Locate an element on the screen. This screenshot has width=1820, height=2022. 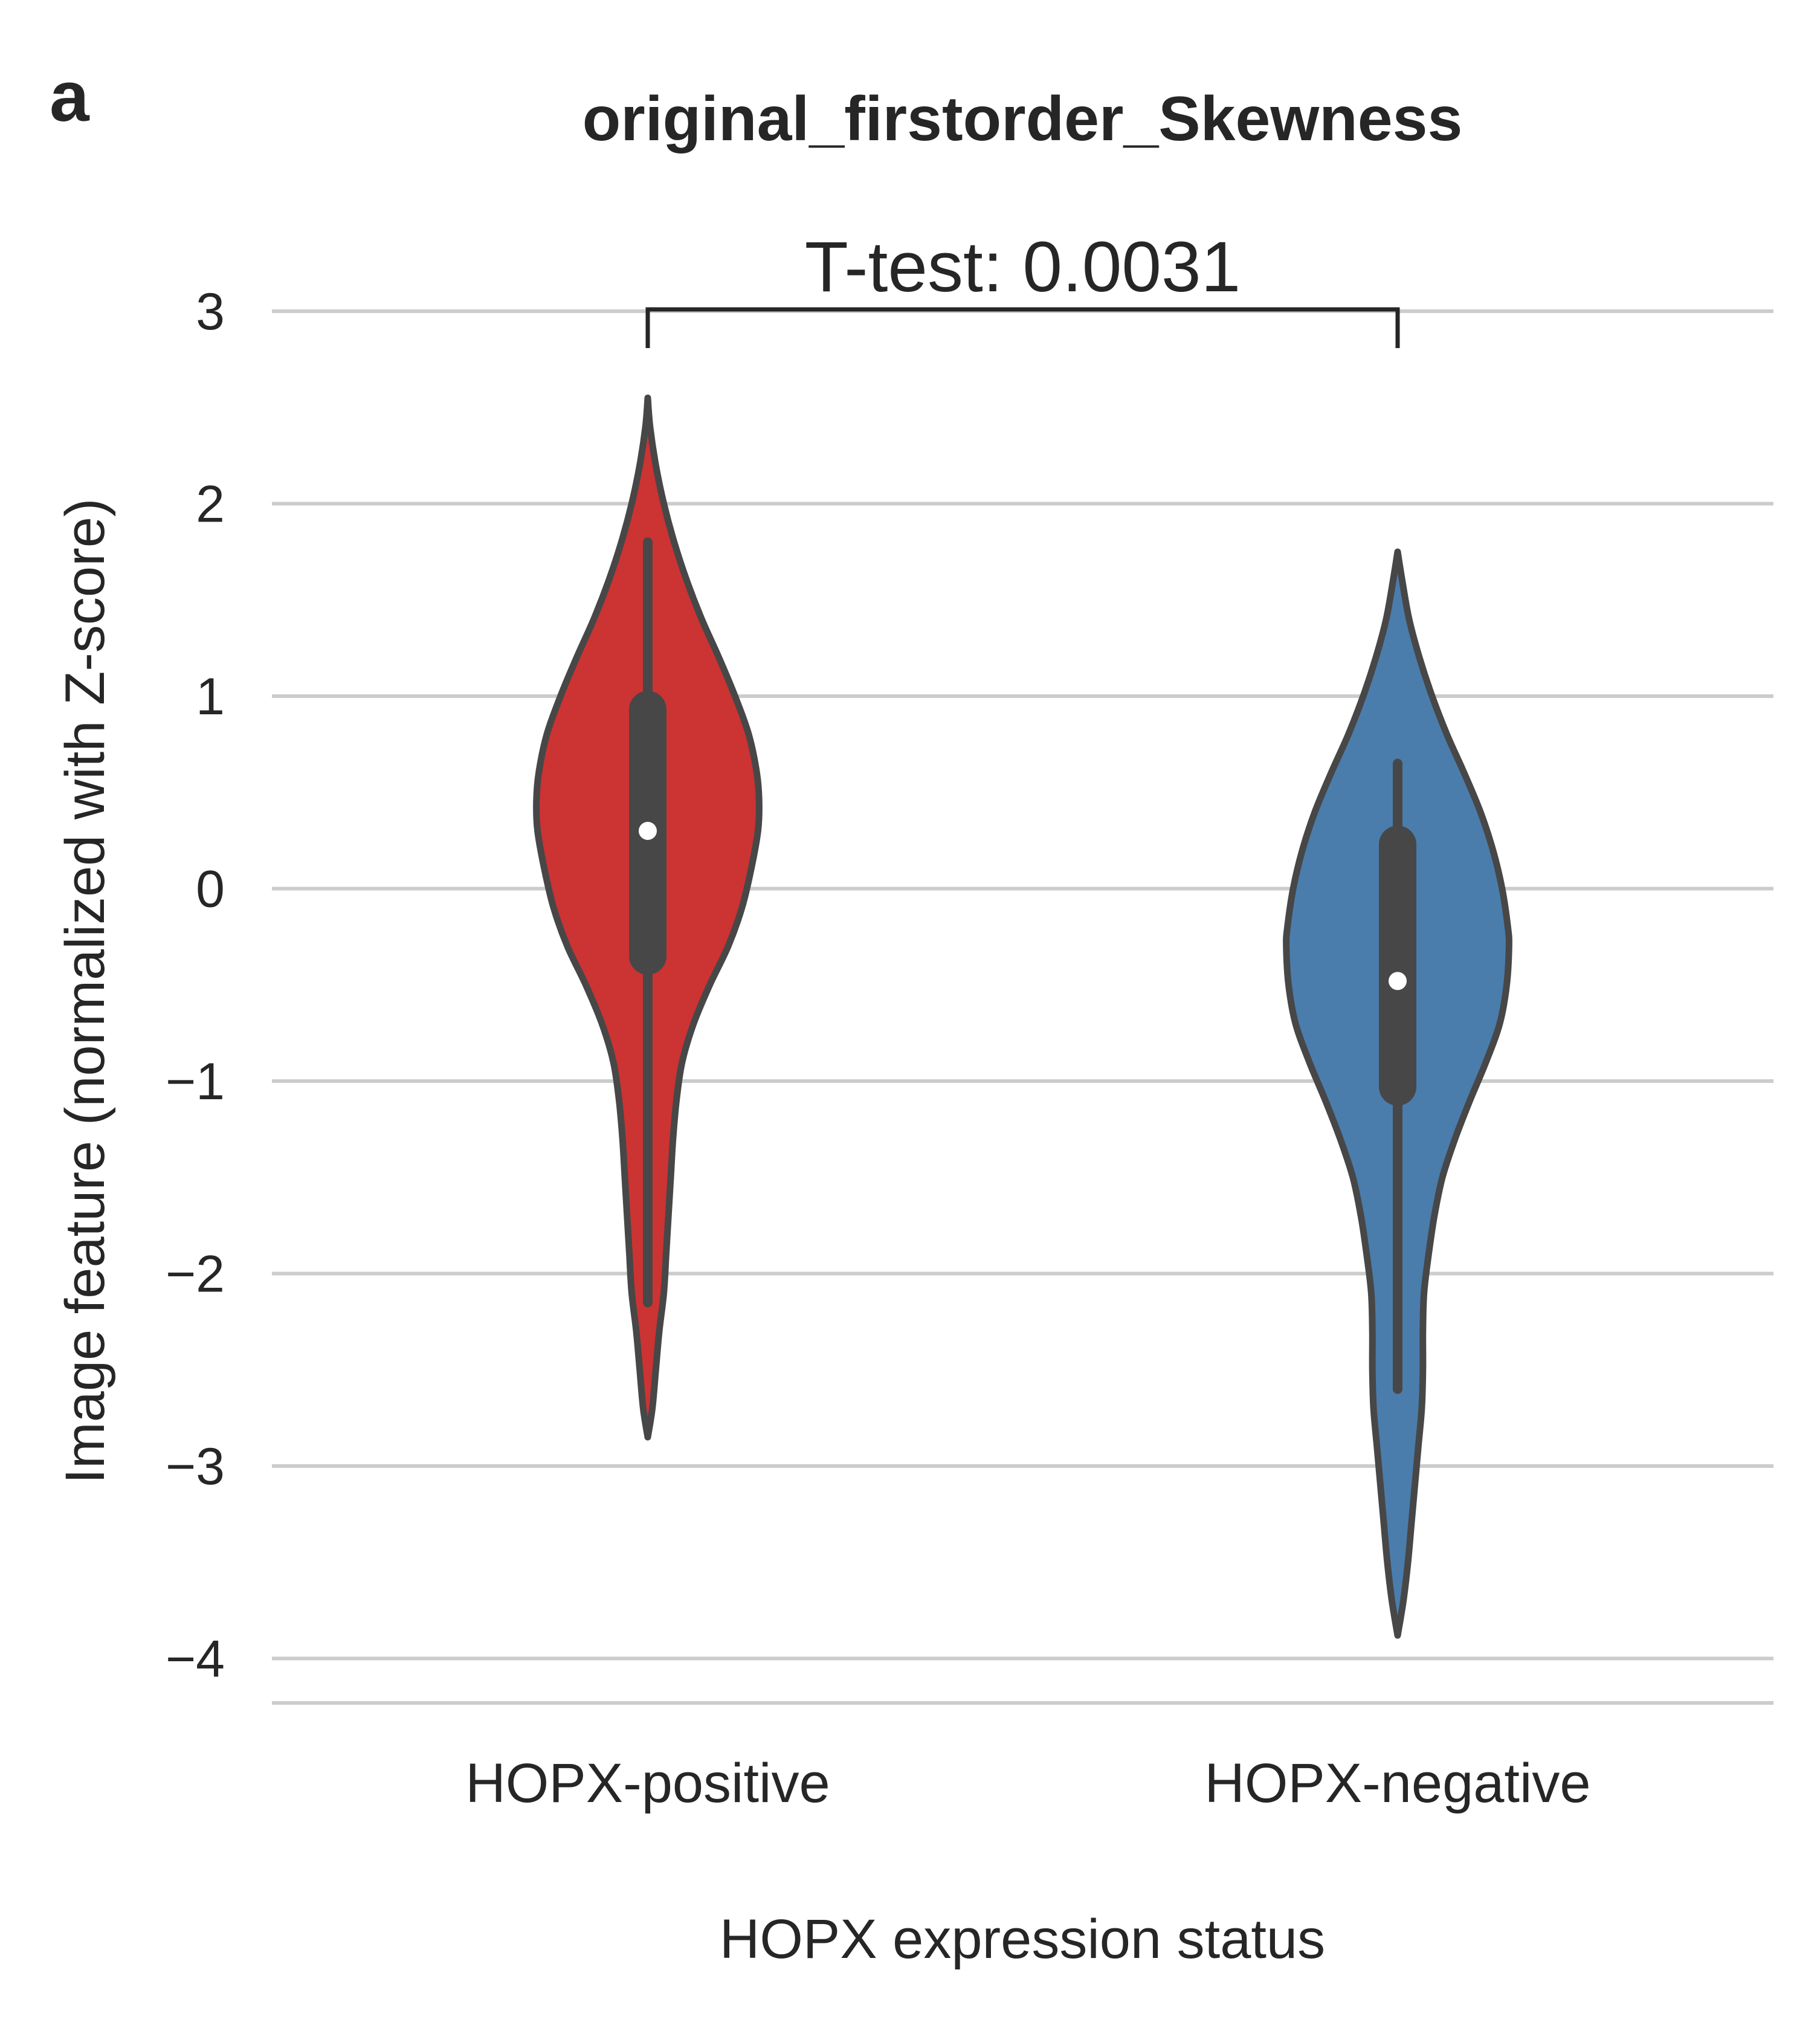
y-tick-label: 1 is located at coordinates (210, 697).